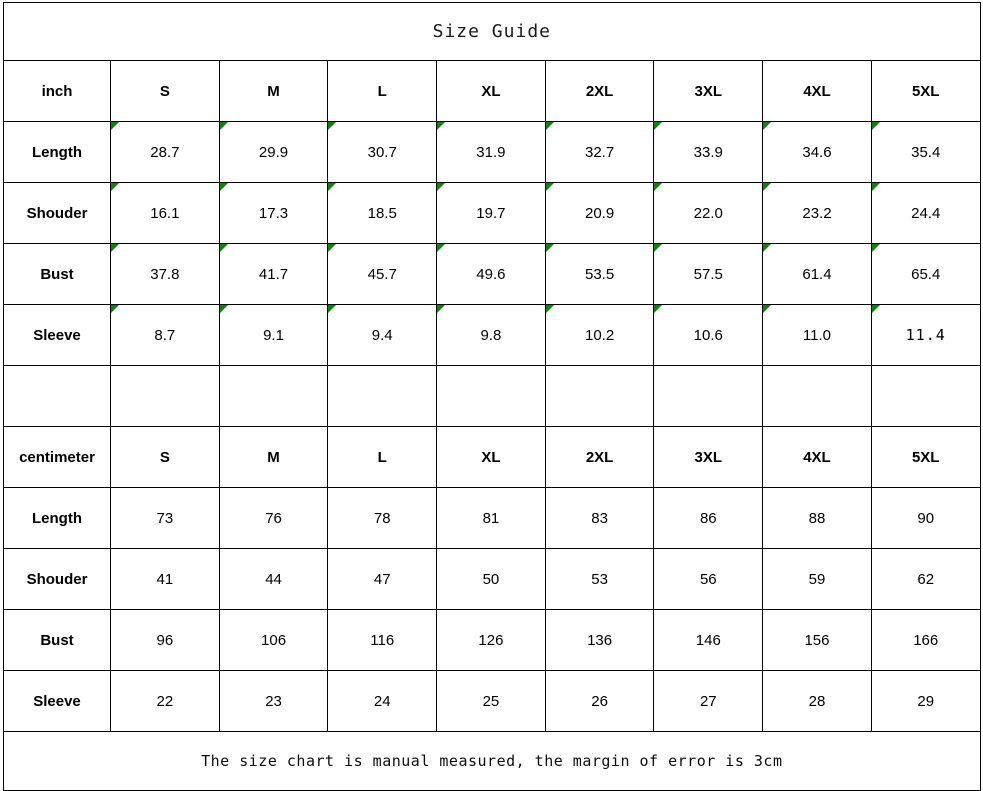 The width and height of the screenshot is (983, 791). What do you see at coordinates (57, 335) in the screenshot?
I see `row-label-sleeve-inch: Sleeve` at bounding box center [57, 335].